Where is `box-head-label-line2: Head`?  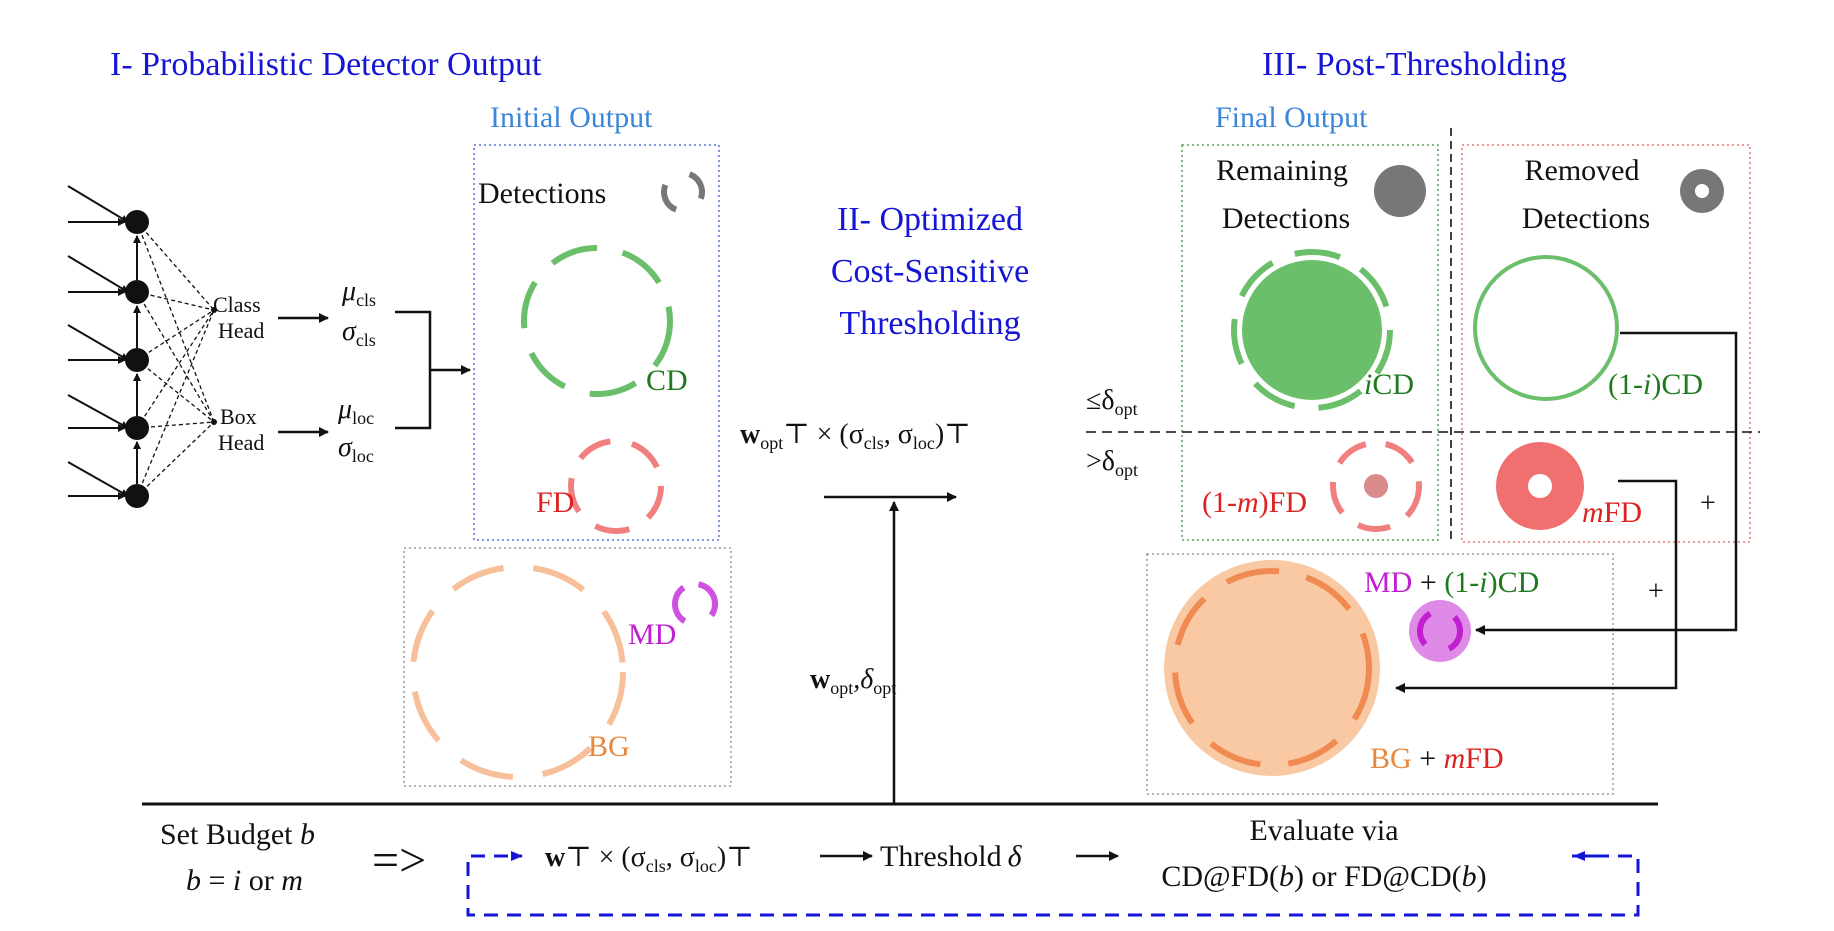 box-head-label-line2: Head is located at coordinates (241, 442).